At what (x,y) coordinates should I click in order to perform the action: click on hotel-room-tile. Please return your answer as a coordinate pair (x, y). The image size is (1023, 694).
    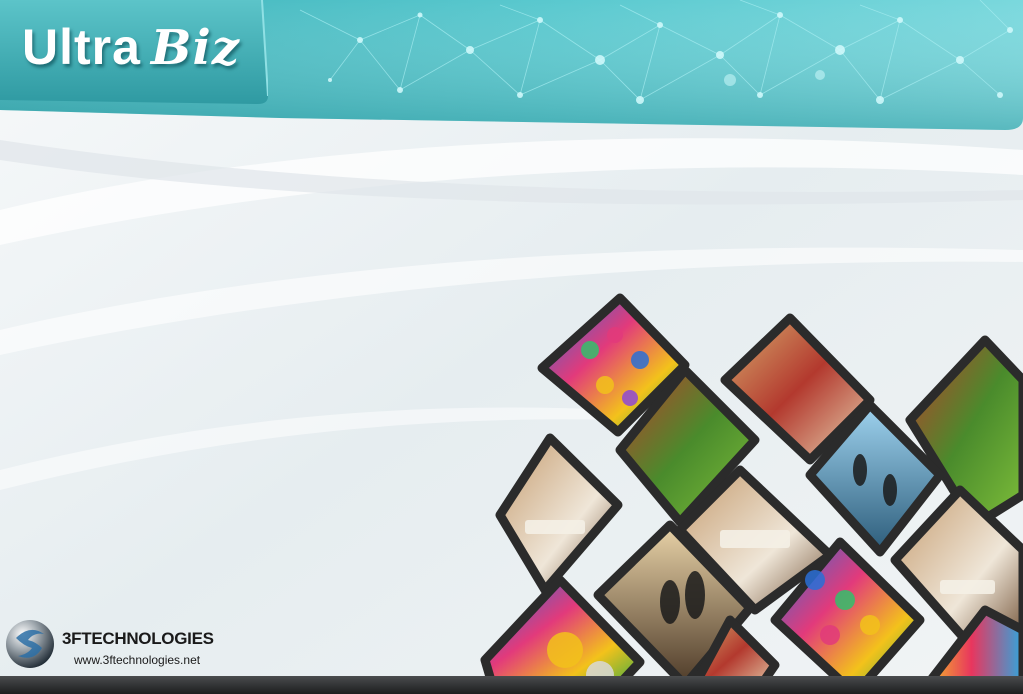
    Looking at the image, I should click on (559, 514).